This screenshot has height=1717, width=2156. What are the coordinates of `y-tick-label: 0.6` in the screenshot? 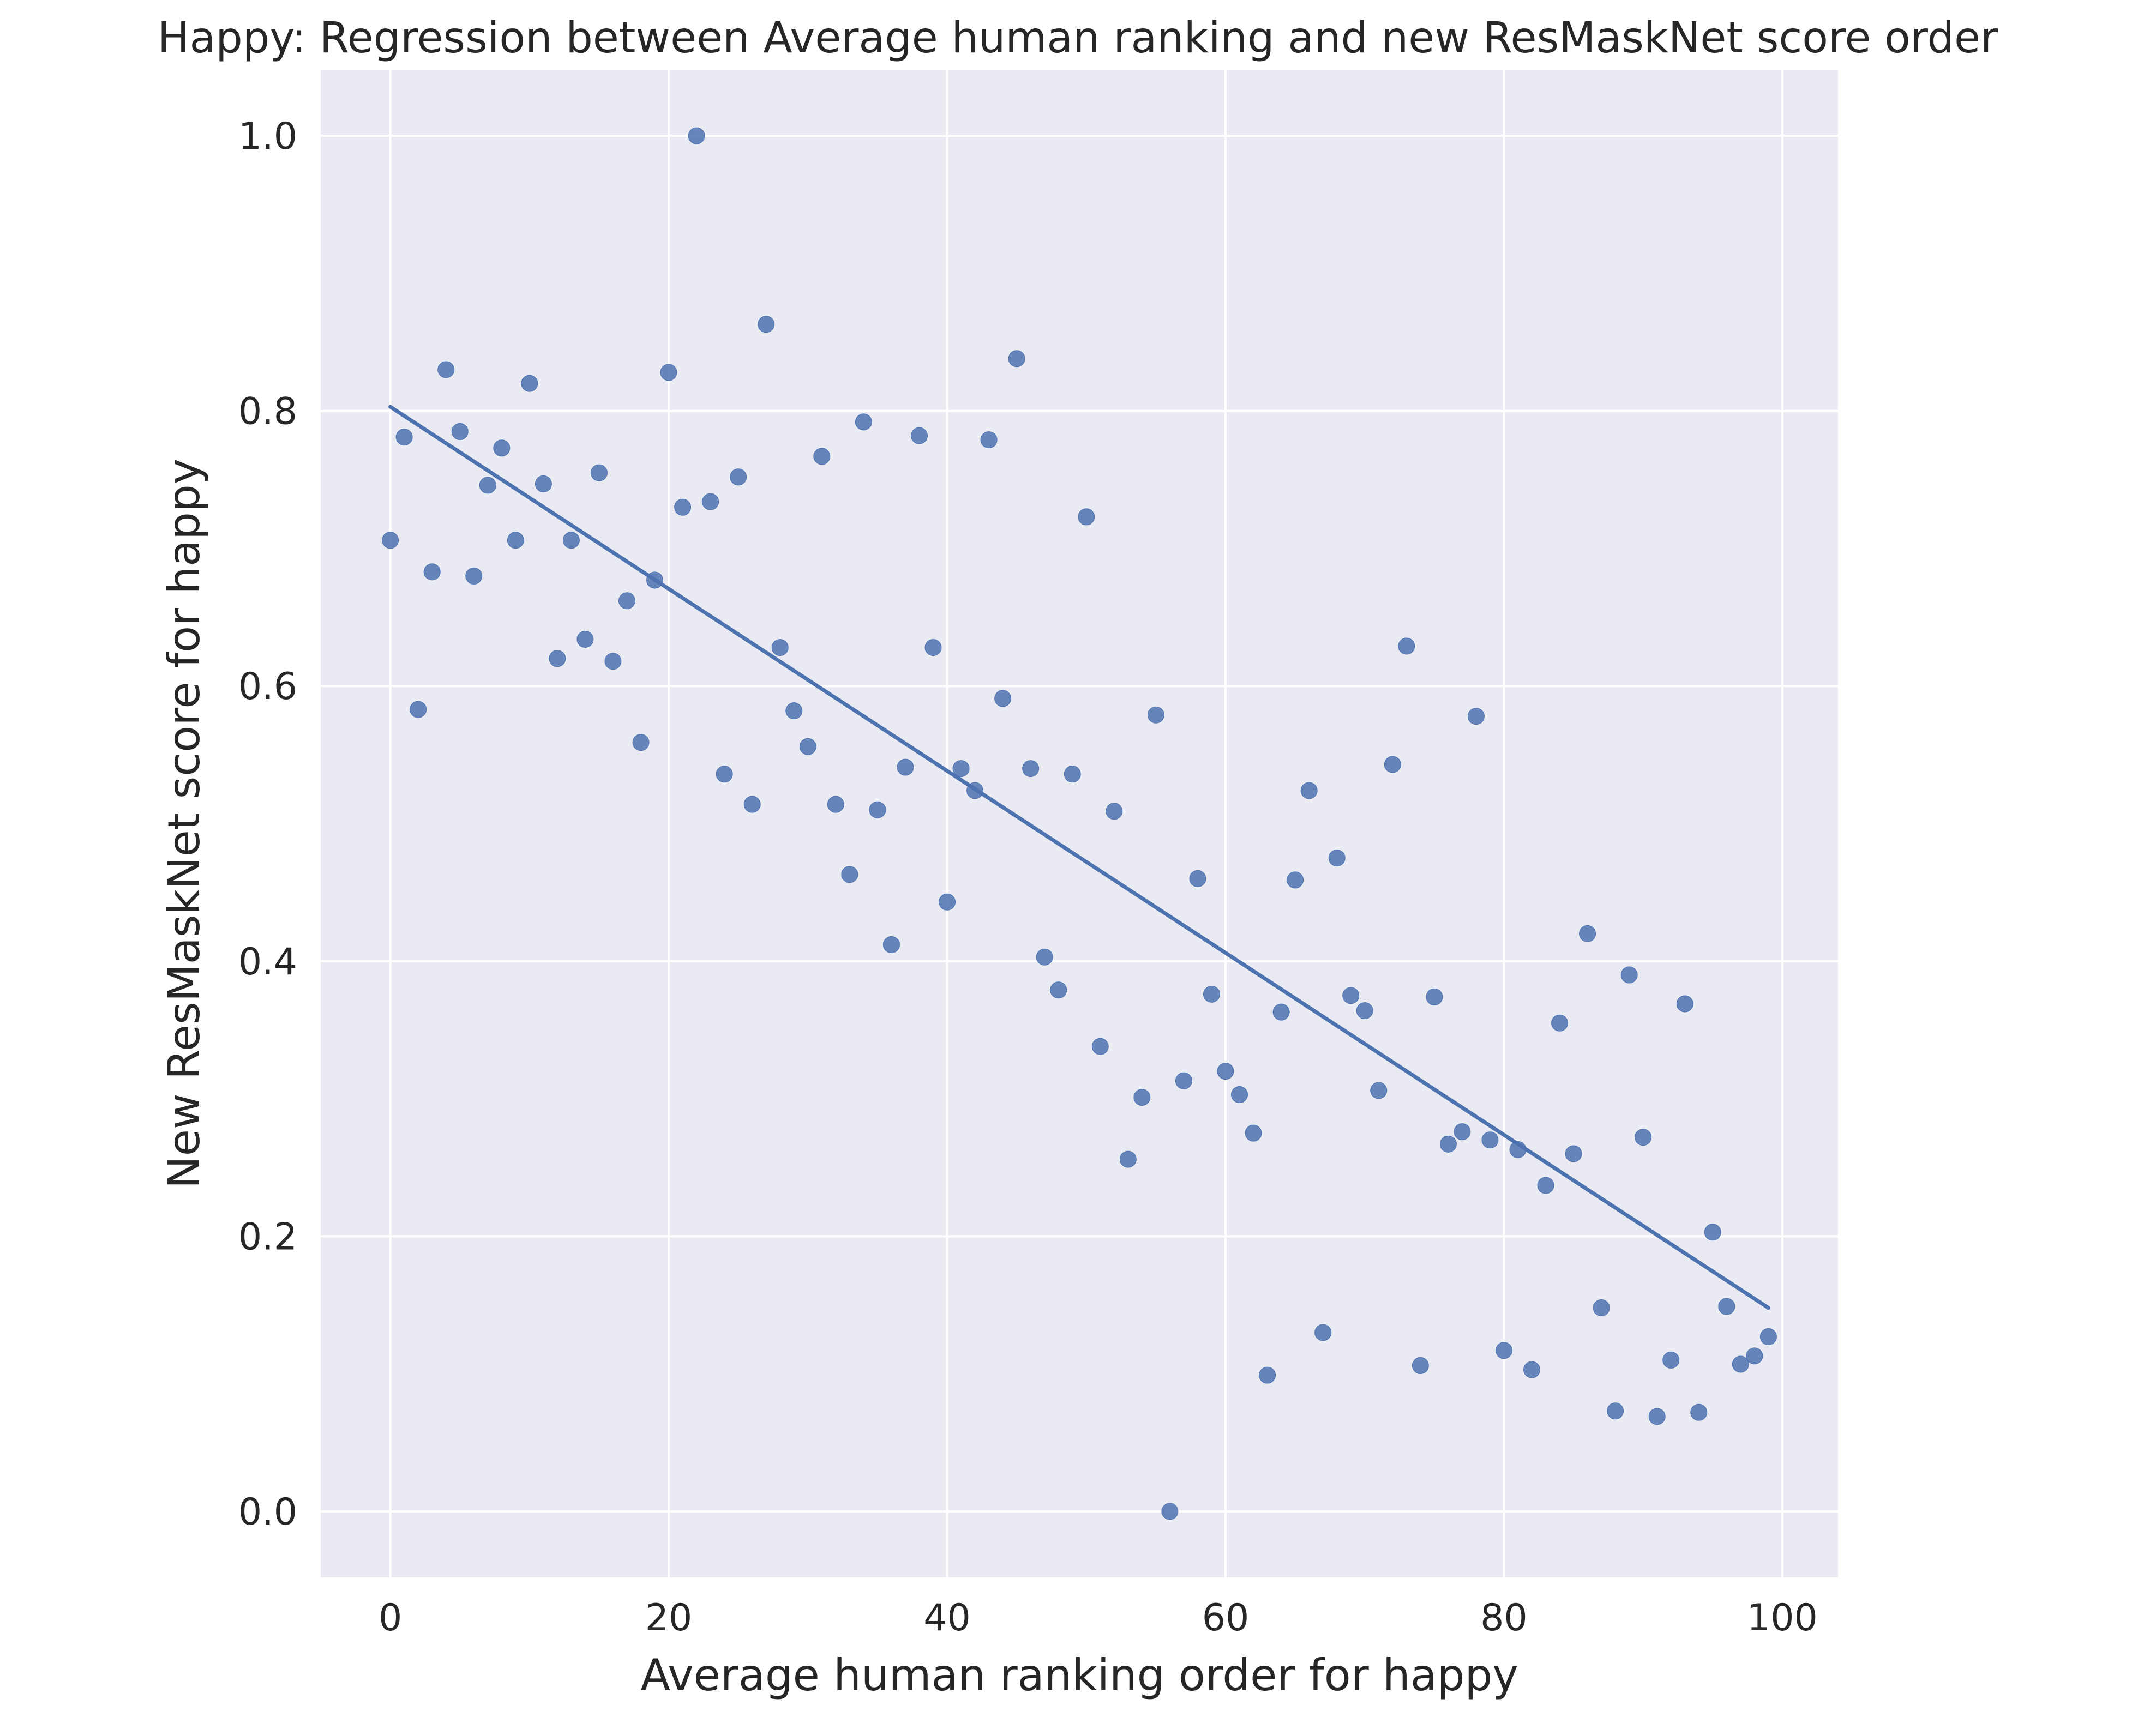 It's located at (267, 686).